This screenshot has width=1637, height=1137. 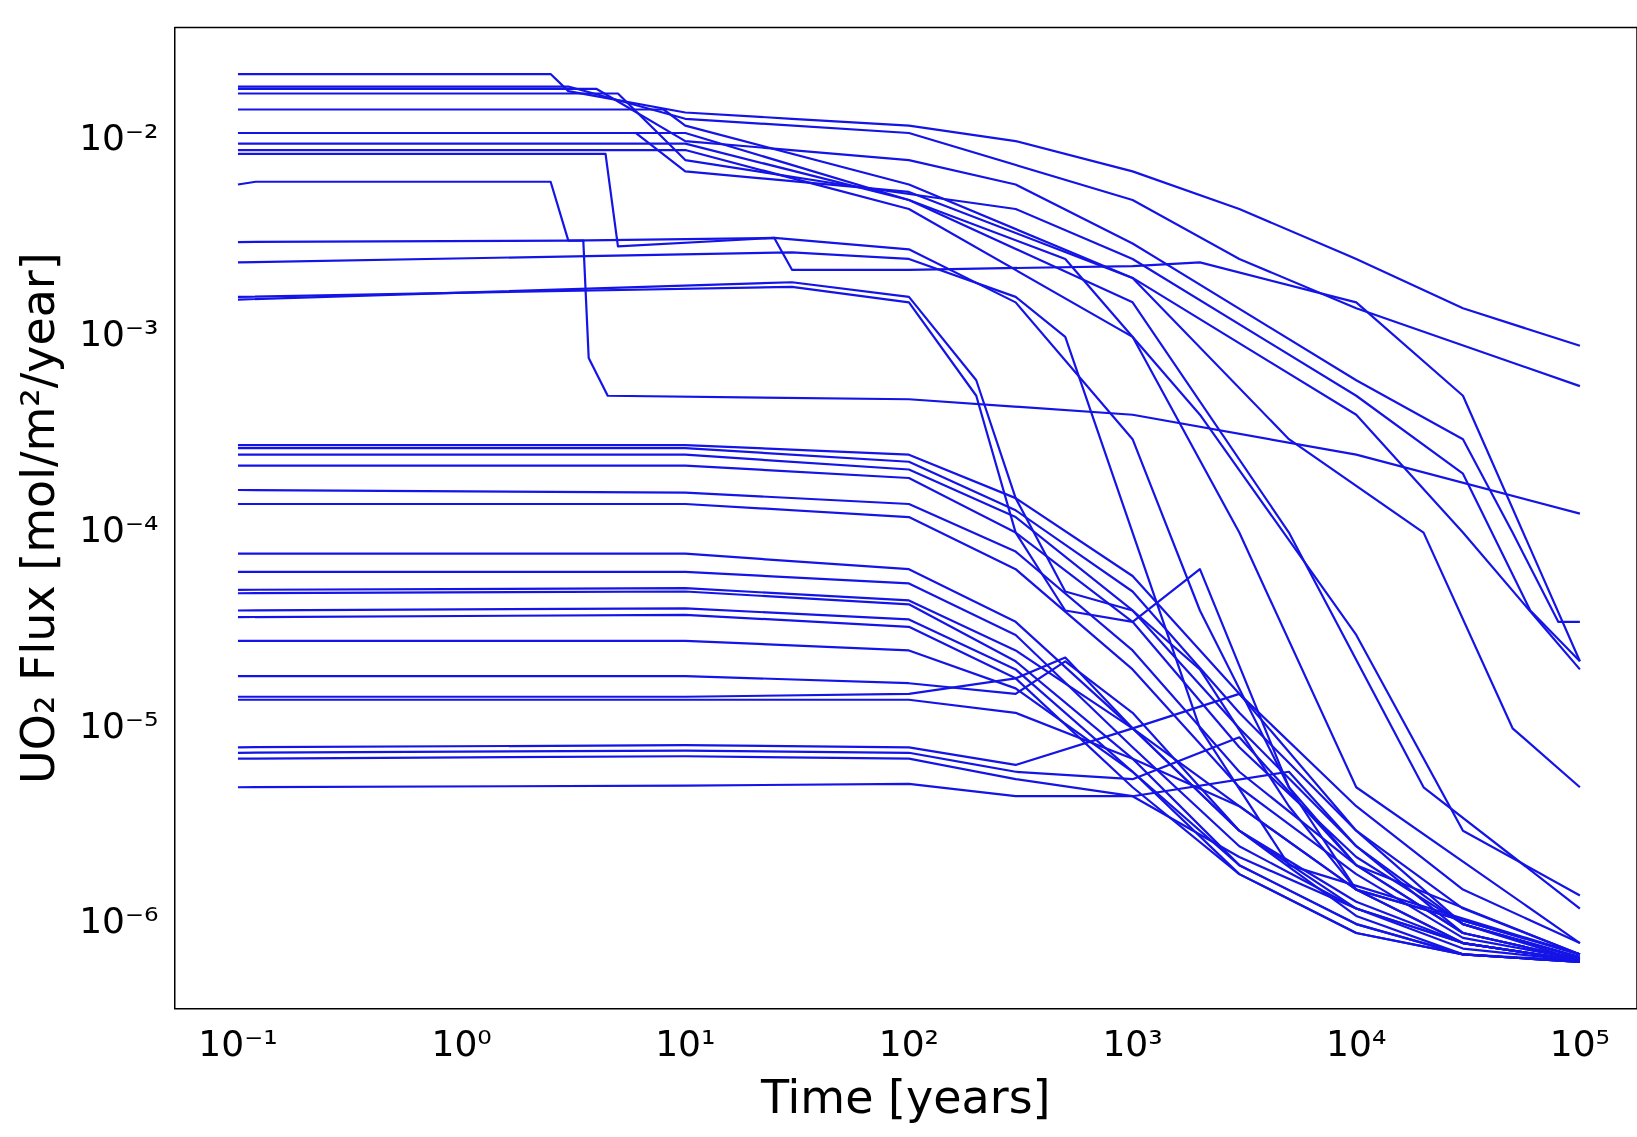 What do you see at coordinates (119, 529) in the screenshot?
I see `y-tick-label: 10⁻⁴` at bounding box center [119, 529].